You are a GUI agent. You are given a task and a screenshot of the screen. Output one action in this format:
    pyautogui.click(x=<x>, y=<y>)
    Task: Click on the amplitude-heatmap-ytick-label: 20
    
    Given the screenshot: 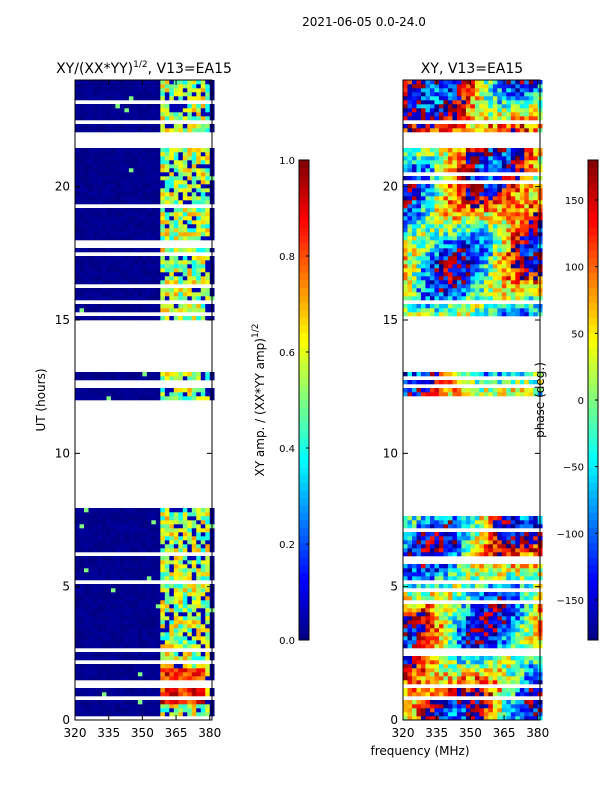 What is the action you would take?
    pyautogui.click(x=62, y=187)
    